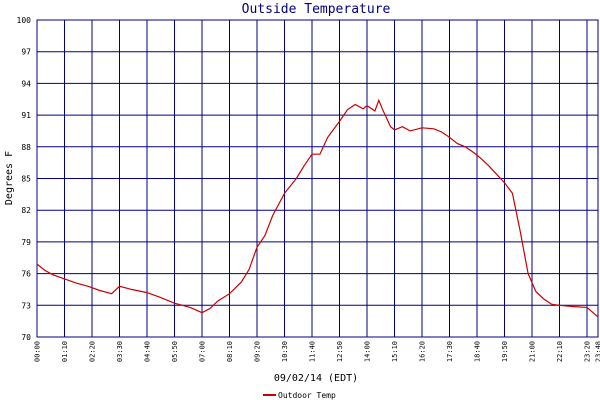 The image size is (600, 400). I want to click on x-tick-label: 23:48, so click(597, 351).